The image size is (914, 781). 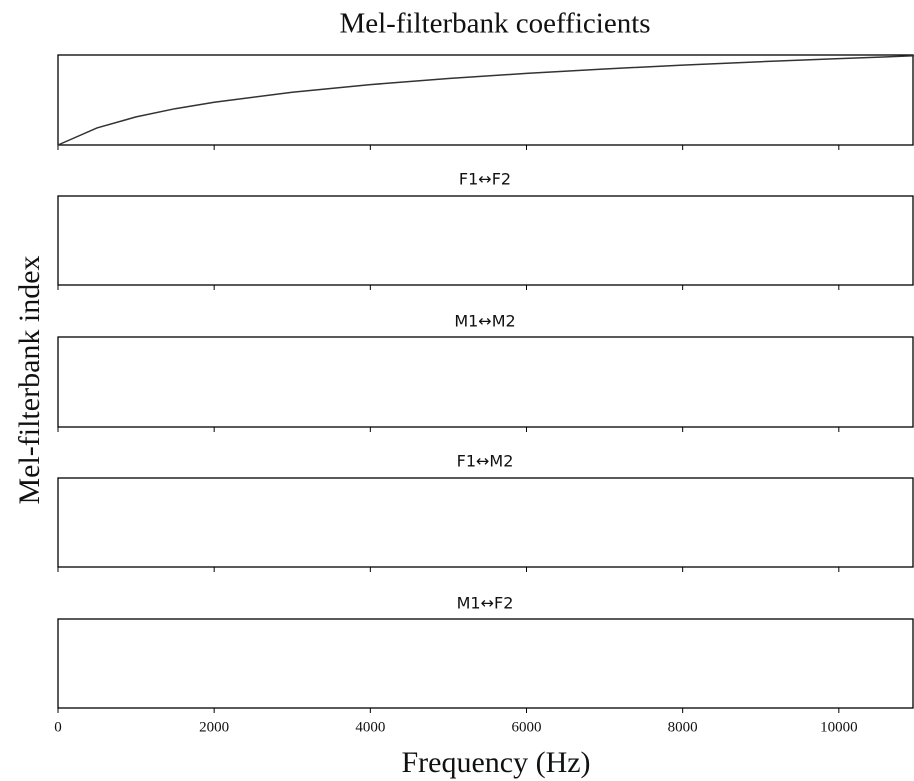 I want to click on panel-title: M1↔F2, so click(x=485, y=603).